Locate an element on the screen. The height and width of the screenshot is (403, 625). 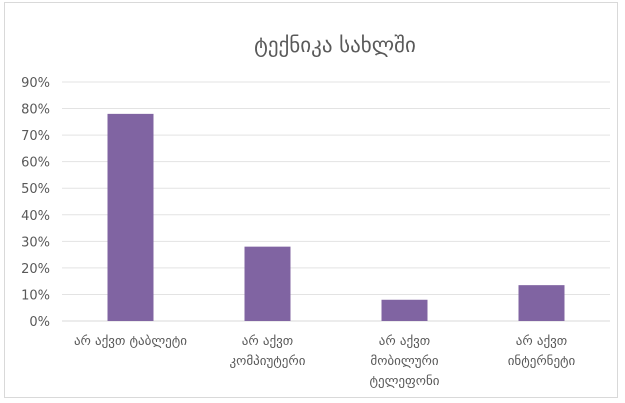
y-tick-label: 0% is located at coordinates (39, 322).